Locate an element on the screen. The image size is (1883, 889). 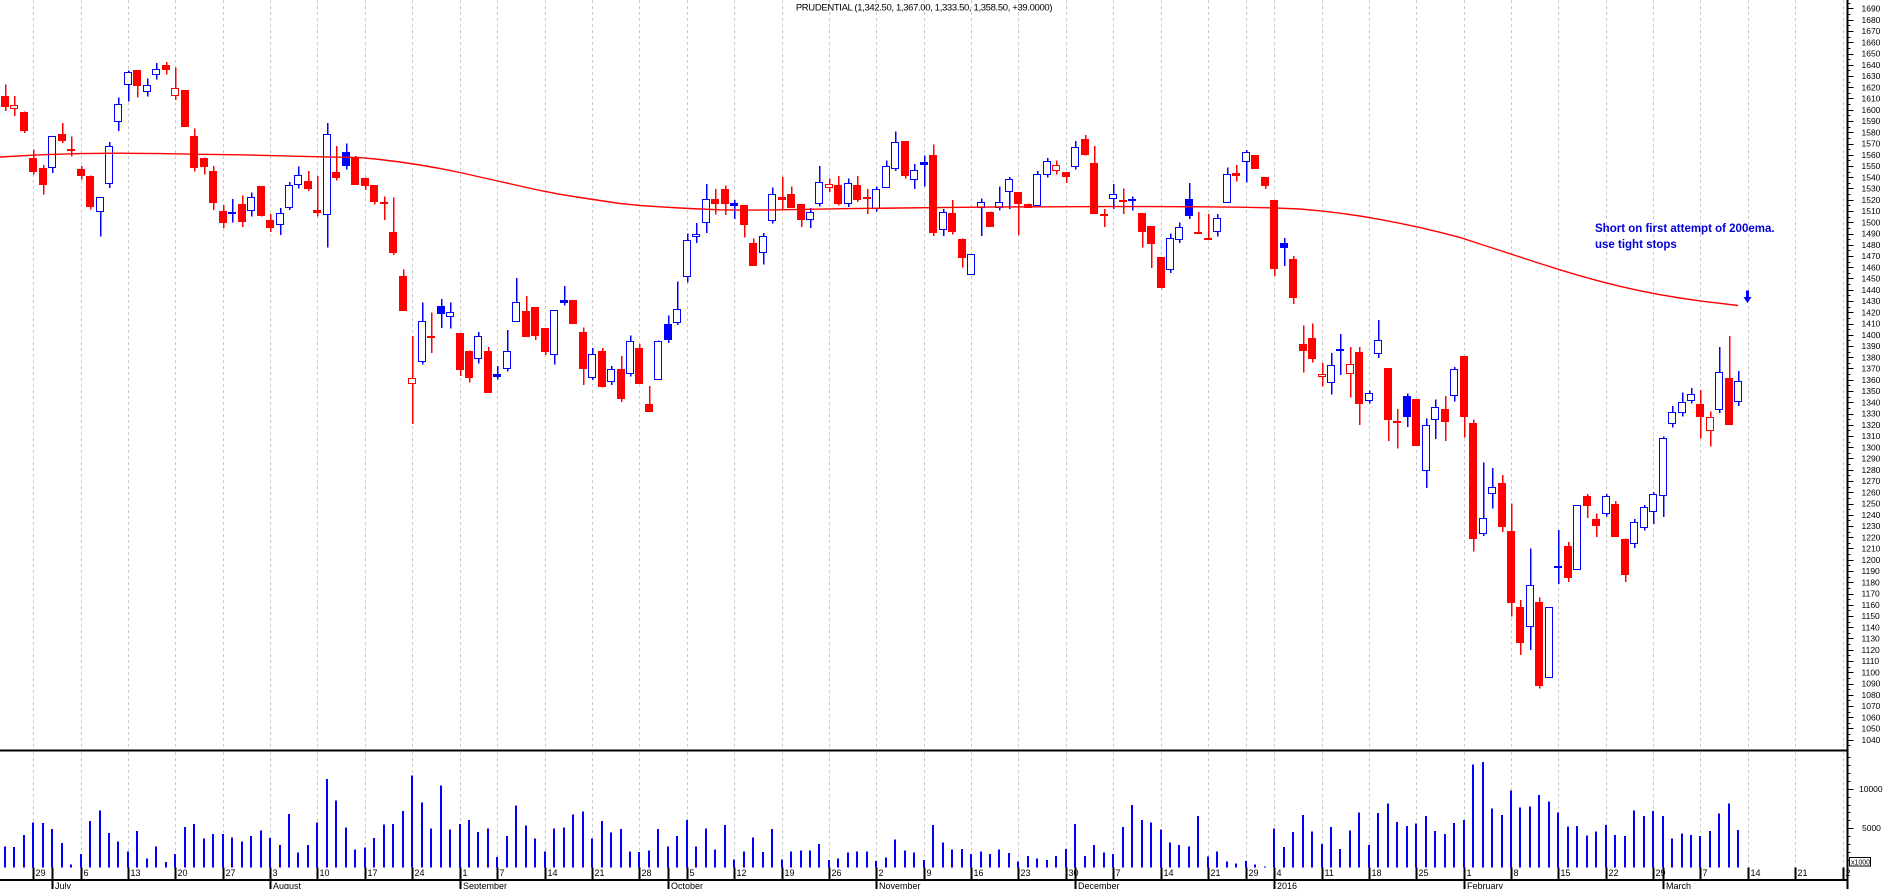
svg-text: 1110 is located at coordinates (1871, 661).